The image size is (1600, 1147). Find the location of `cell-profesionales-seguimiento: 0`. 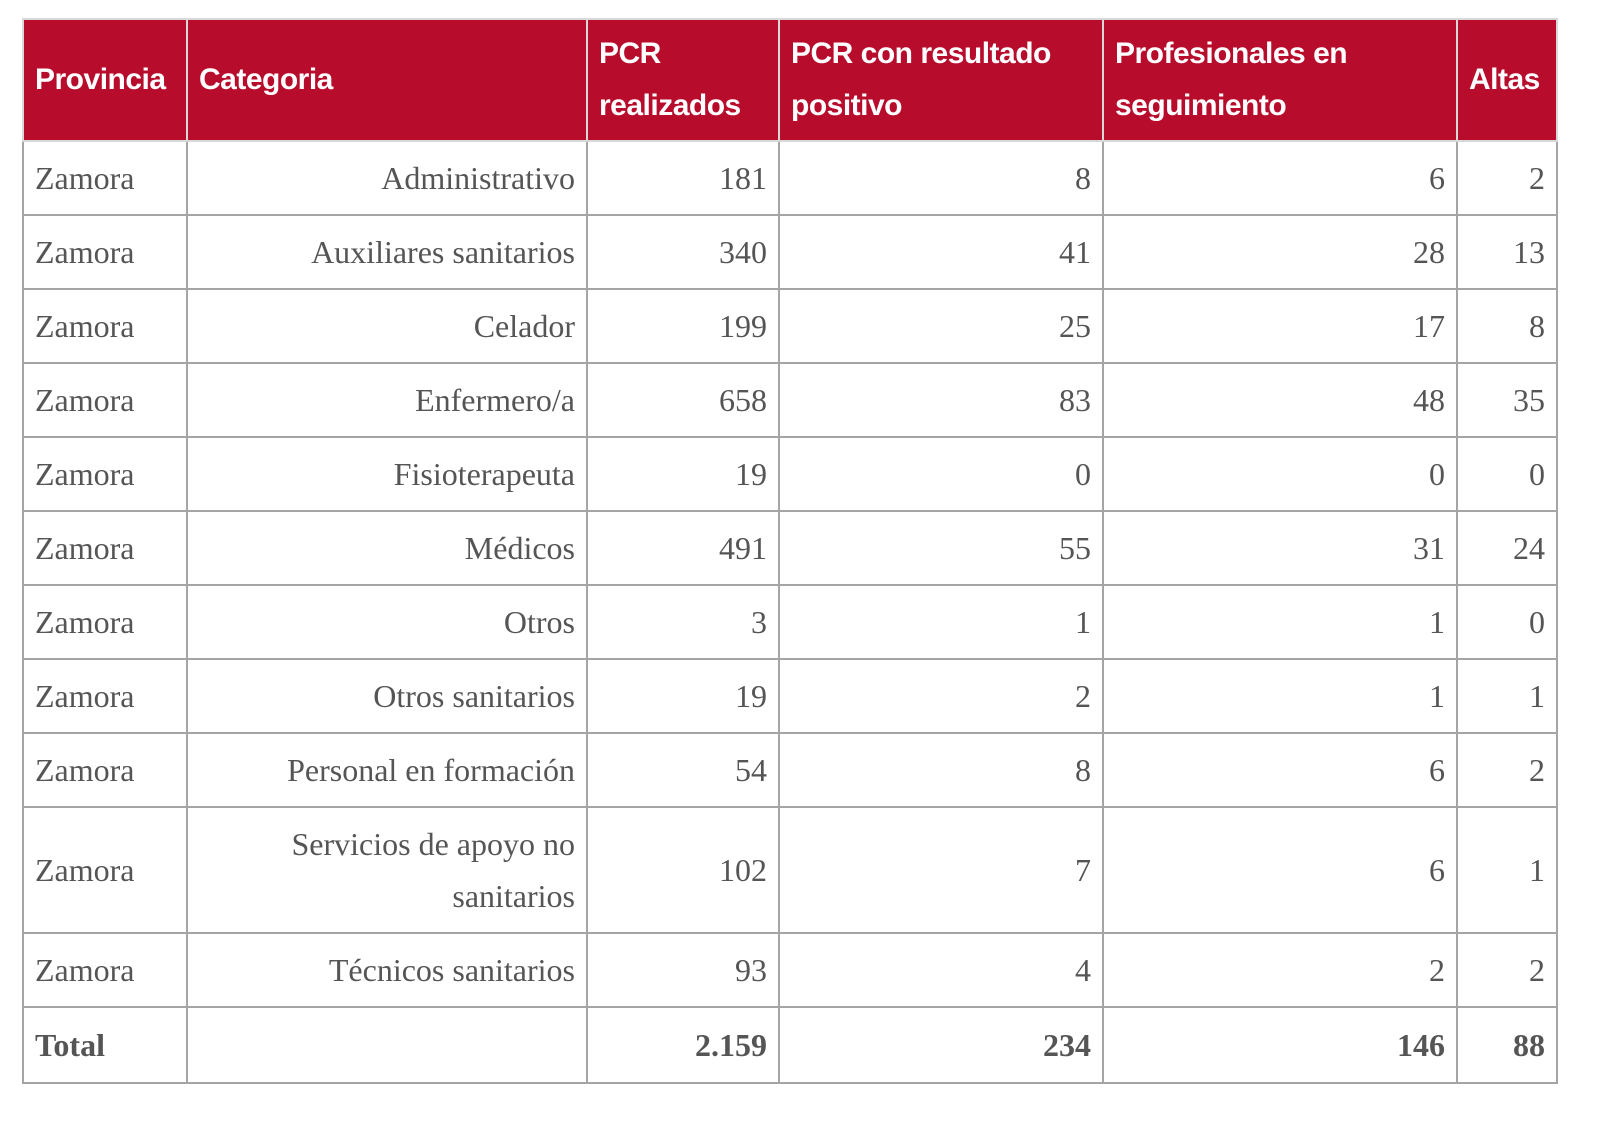

cell-profesionales-seguimiento: 0 is located at coordinates (1280, 474).